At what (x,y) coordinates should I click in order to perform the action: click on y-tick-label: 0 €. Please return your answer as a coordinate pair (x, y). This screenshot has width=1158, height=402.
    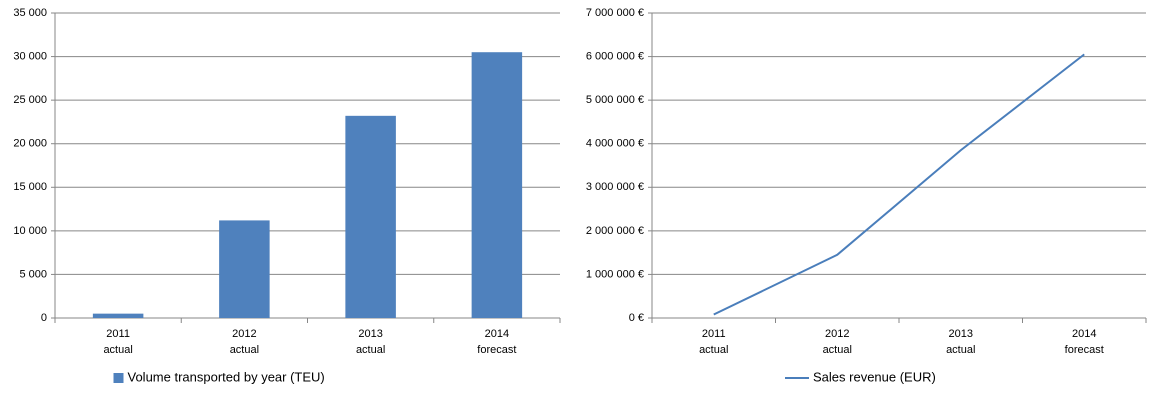
    Looking at the image, I should click on (636, 318).